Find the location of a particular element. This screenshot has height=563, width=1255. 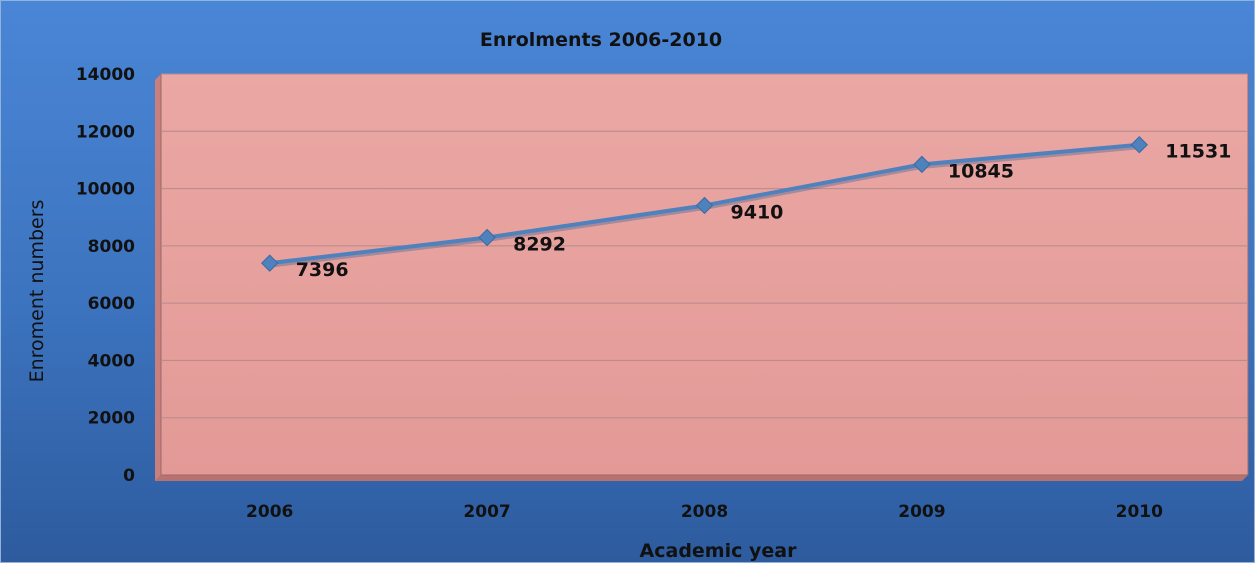

x-tick-label: 2007 is located at coordinates (486, 512).